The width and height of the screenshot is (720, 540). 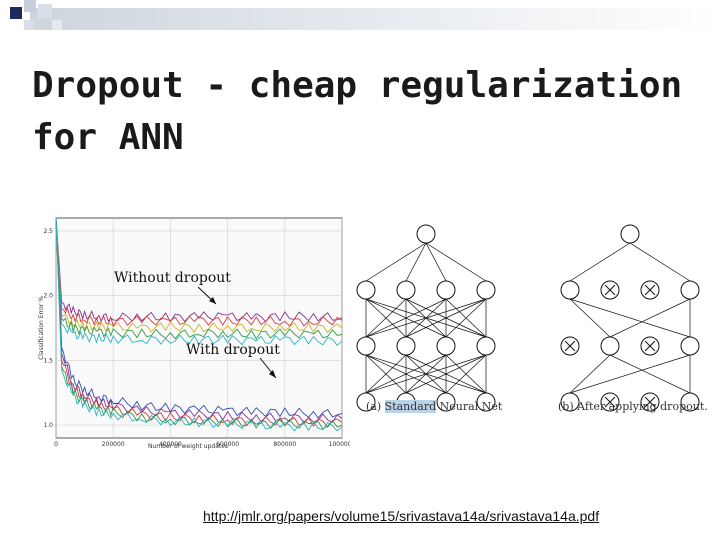 I want to click on caption-a-prefix: (a), so click(x=375, y=406).